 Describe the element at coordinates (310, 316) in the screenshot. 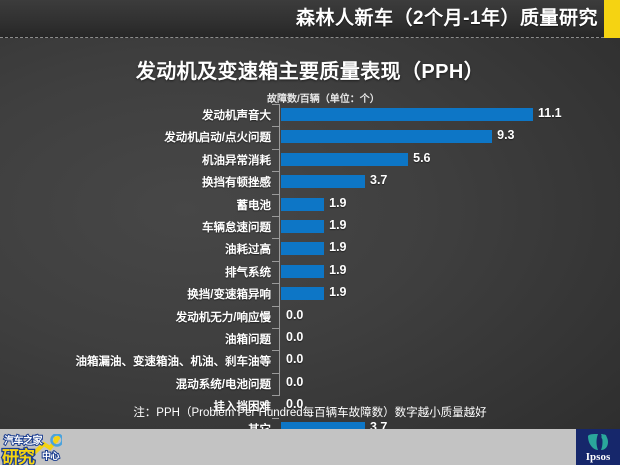

I see `bar-row: 发动机无力/响应慢 0.0` at that location.